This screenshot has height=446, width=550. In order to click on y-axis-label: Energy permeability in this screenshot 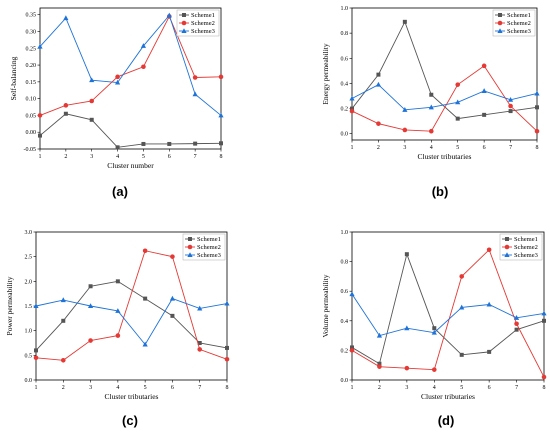, I will do `click(325, 74)`.